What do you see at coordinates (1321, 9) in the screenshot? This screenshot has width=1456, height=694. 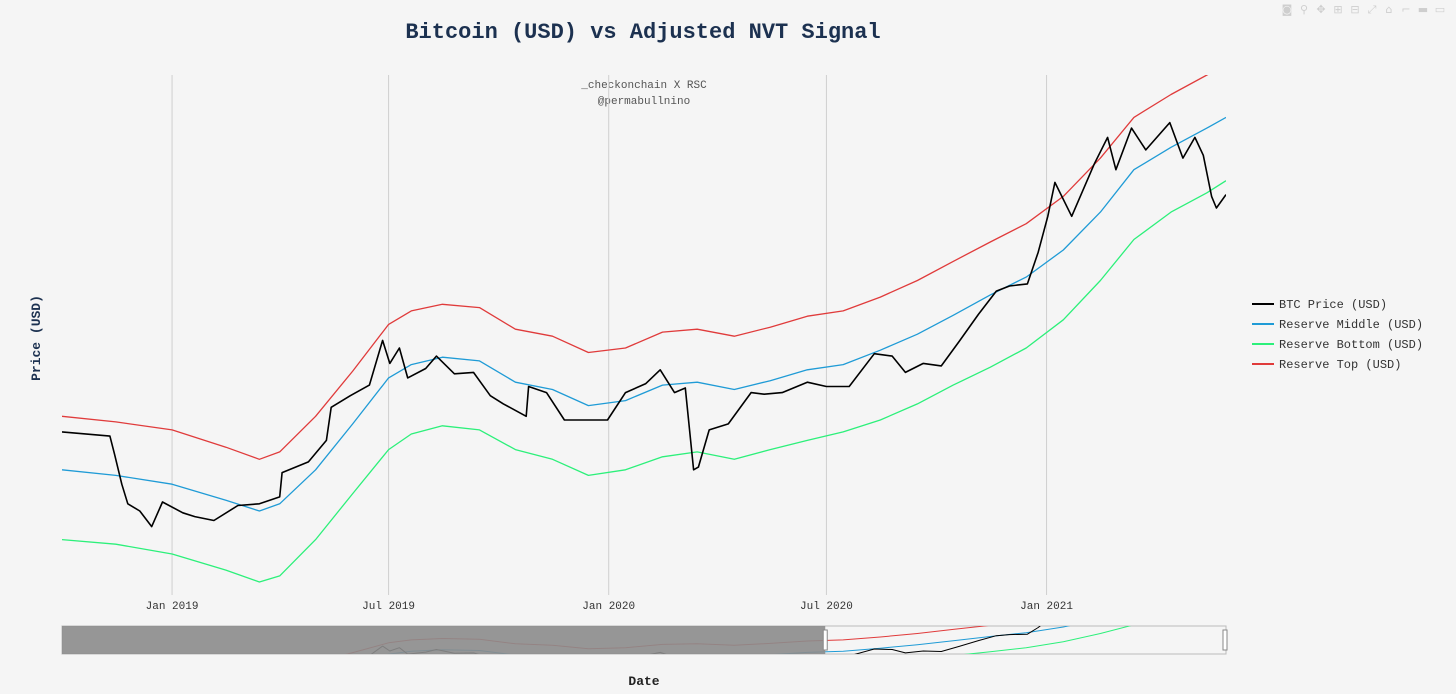 I see `pan-icon: ✥` at bounding box center [1321, 9].